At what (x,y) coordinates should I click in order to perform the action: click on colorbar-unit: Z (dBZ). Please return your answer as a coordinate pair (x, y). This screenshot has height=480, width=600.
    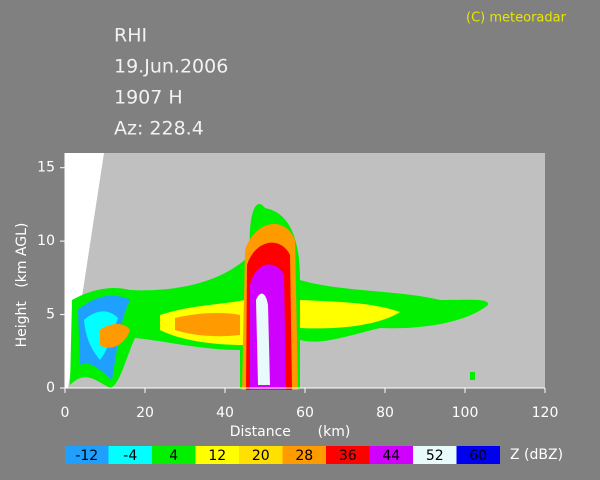
    Looking at the image, I should click on (536, 455).